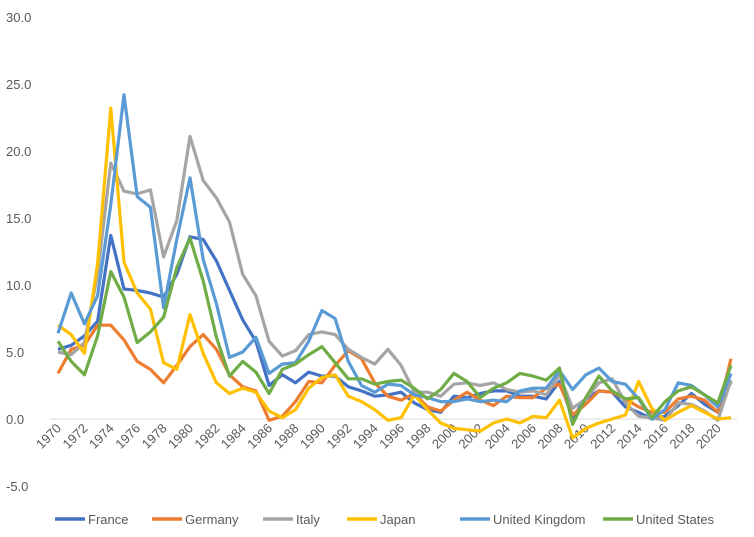 This screenshot has height=537, width=754. Describe the element at coordinates (48, 436) in the screenshot. I see `x-tick-label: 1970` at that location.